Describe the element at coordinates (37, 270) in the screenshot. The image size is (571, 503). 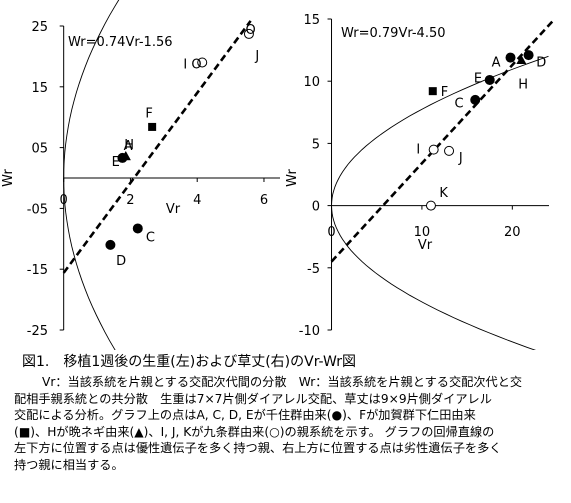
I see `y-tick-label: -15` at that location.